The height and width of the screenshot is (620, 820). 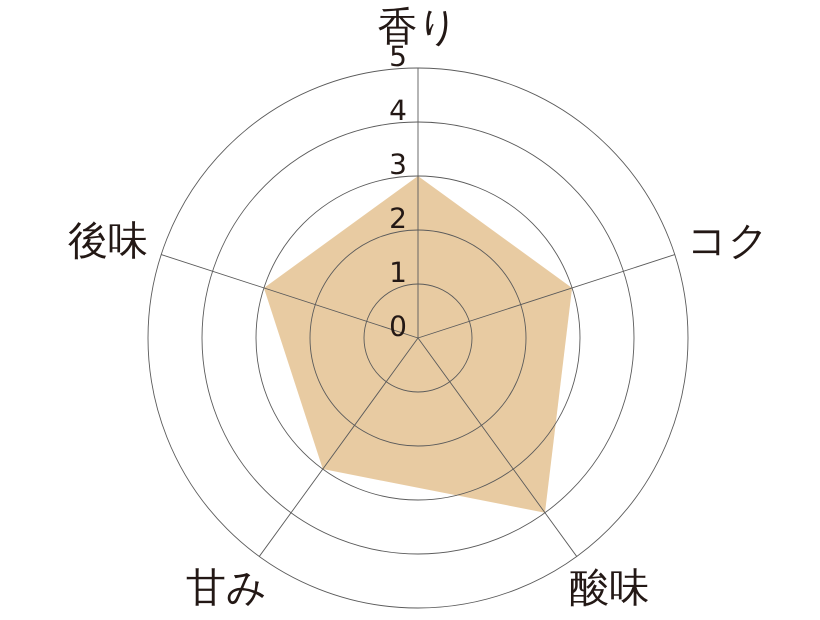 I want to click on y-tick-label: 2, so click(x=398, y=218).